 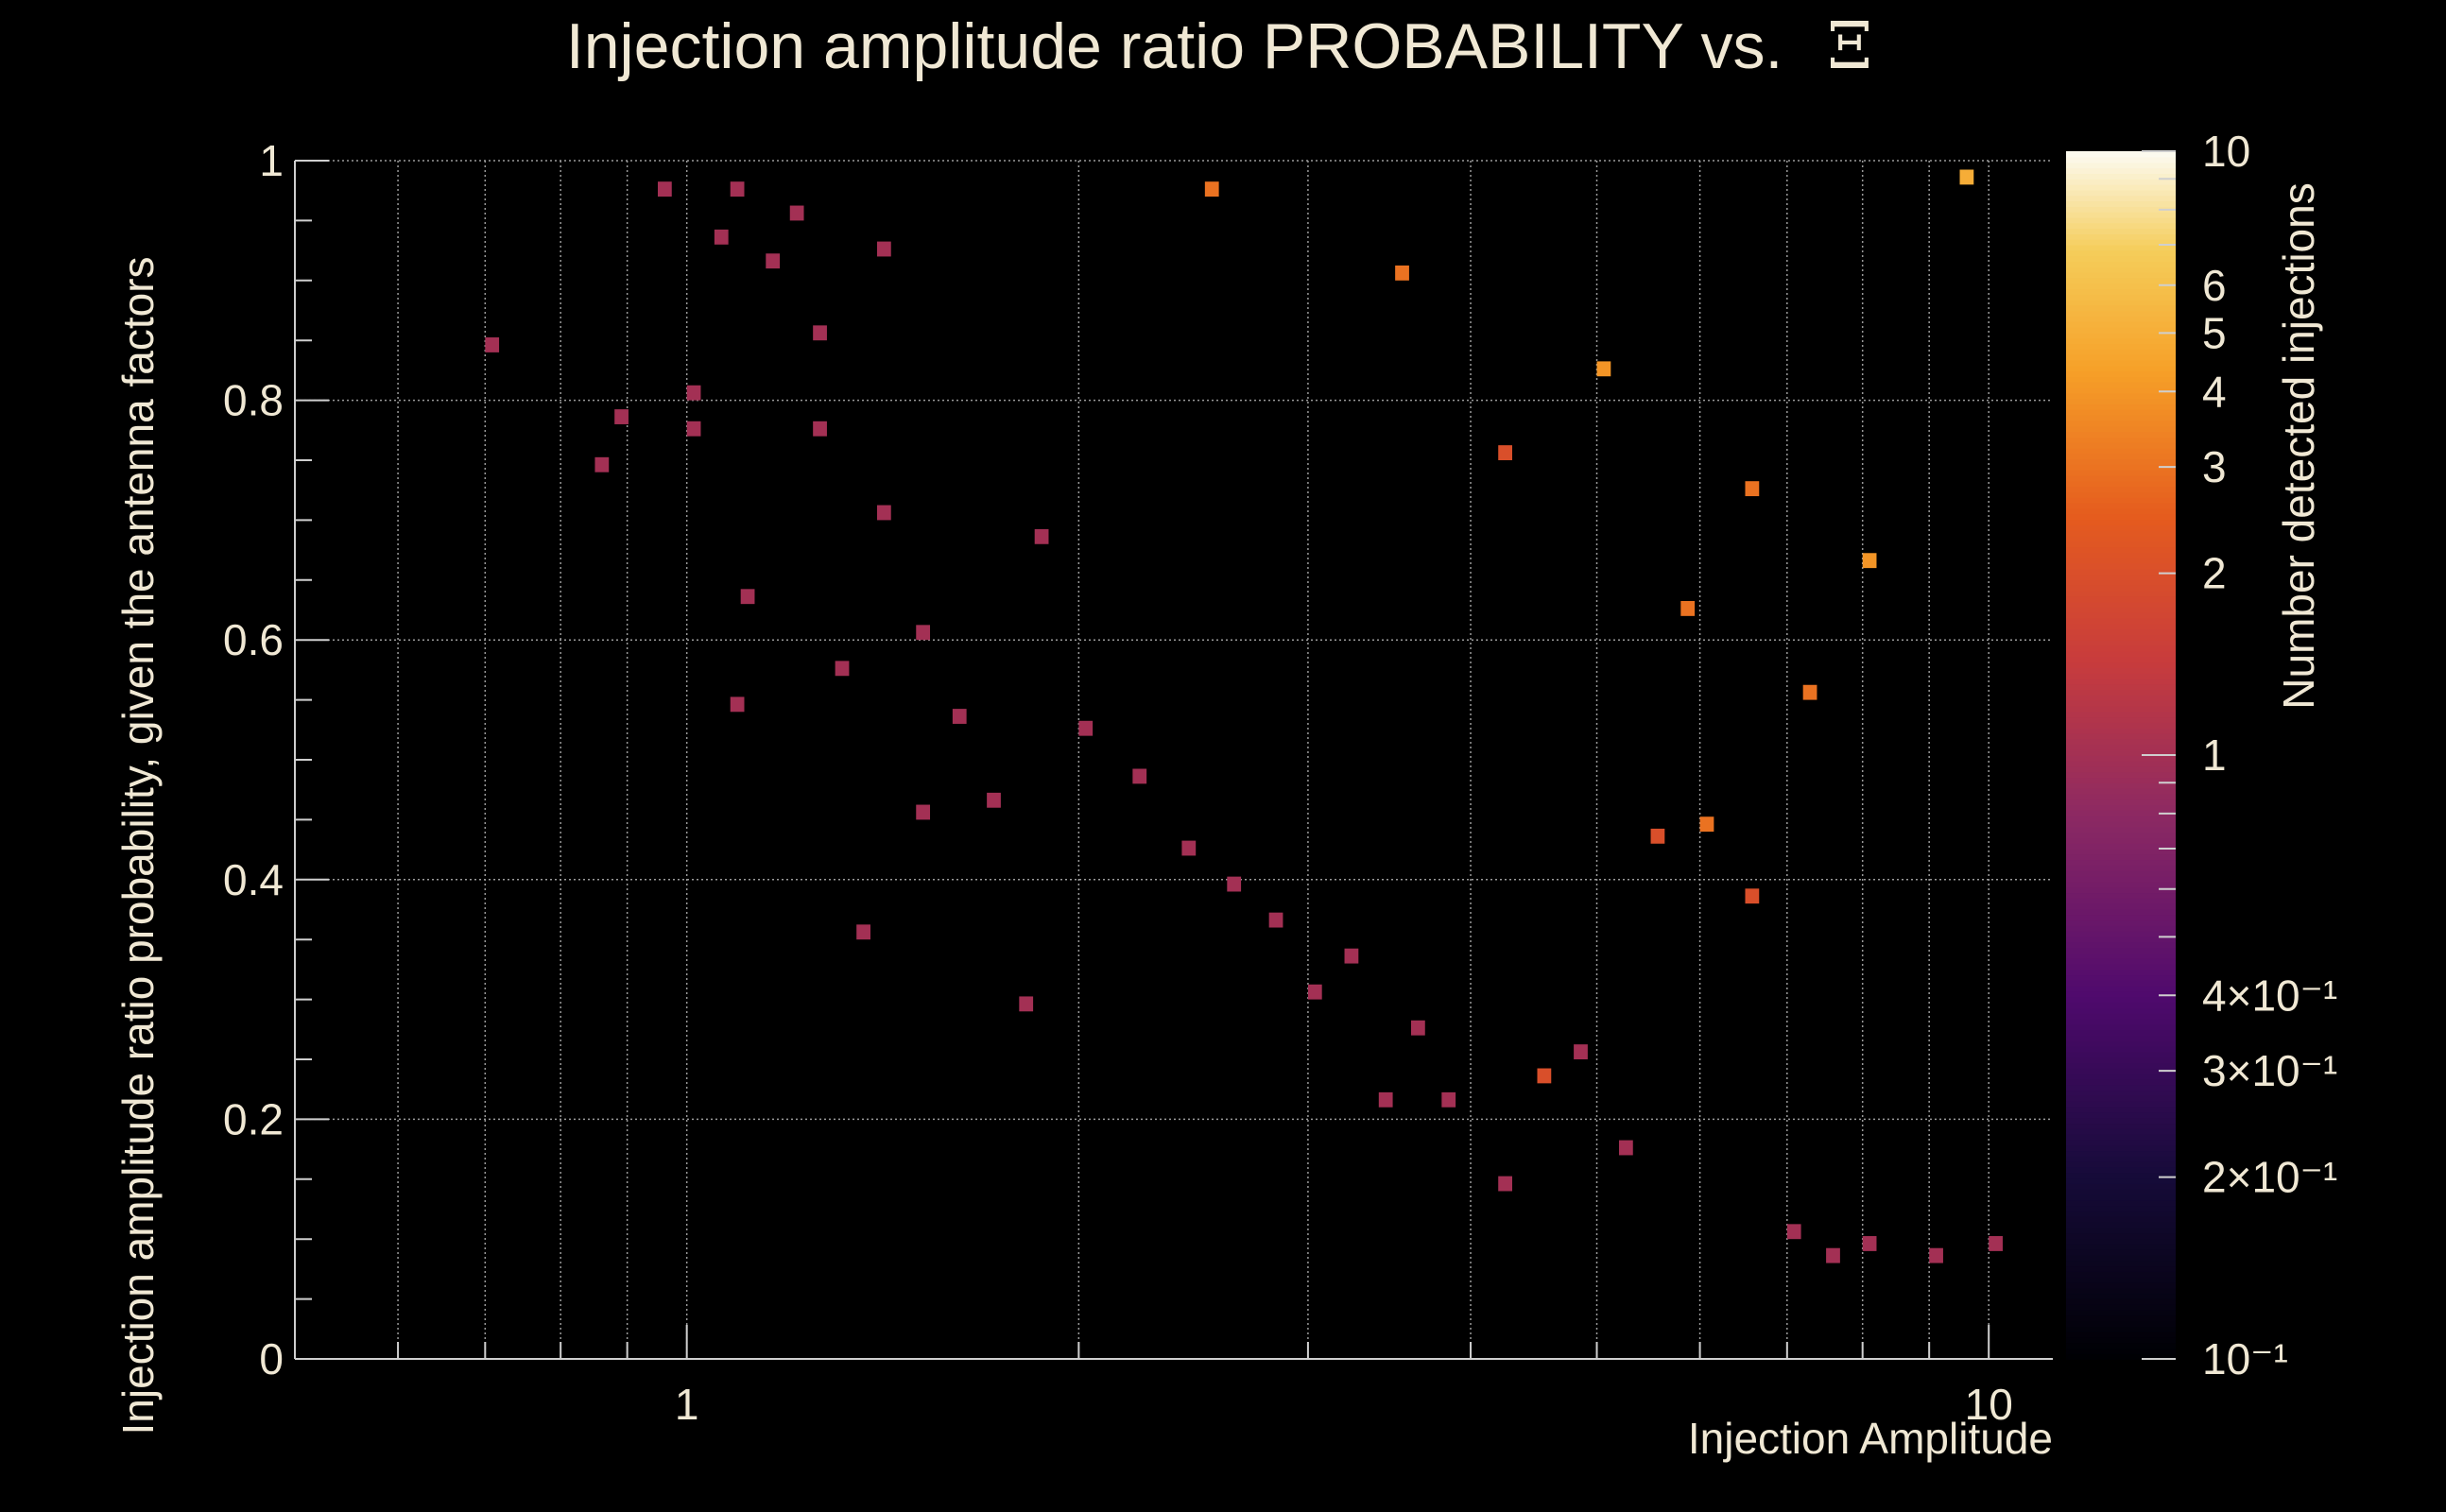 I want to click on colorbar-tick-label: 2×10⁻¹, so click(x=2269, y=1177).